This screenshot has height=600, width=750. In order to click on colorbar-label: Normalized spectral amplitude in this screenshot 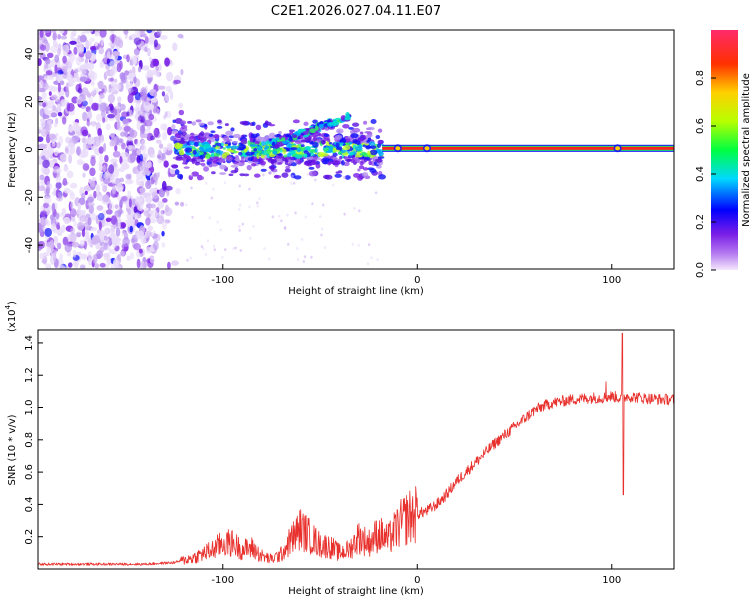, I will do `click(745, 150)`.